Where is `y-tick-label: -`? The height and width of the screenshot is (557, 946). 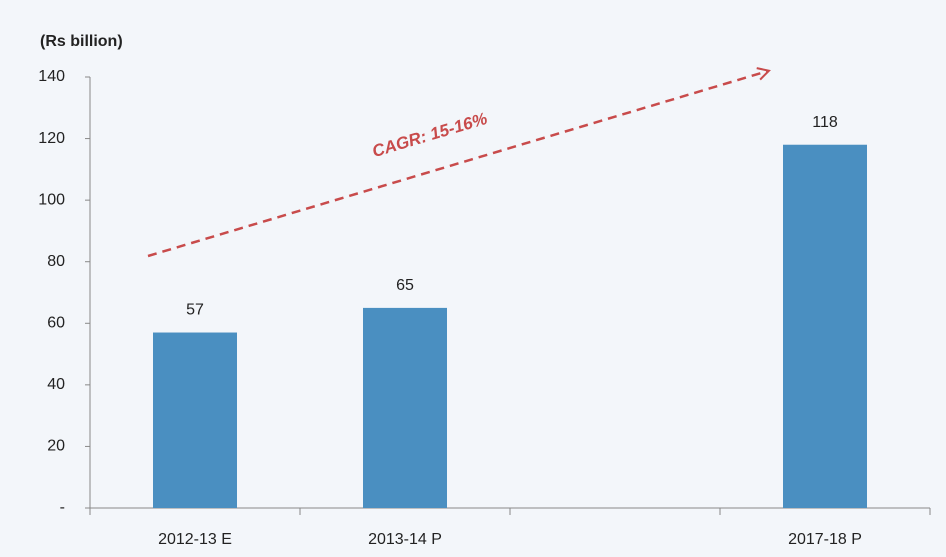 y-tick-label: - is located at coordinates (62, 507).